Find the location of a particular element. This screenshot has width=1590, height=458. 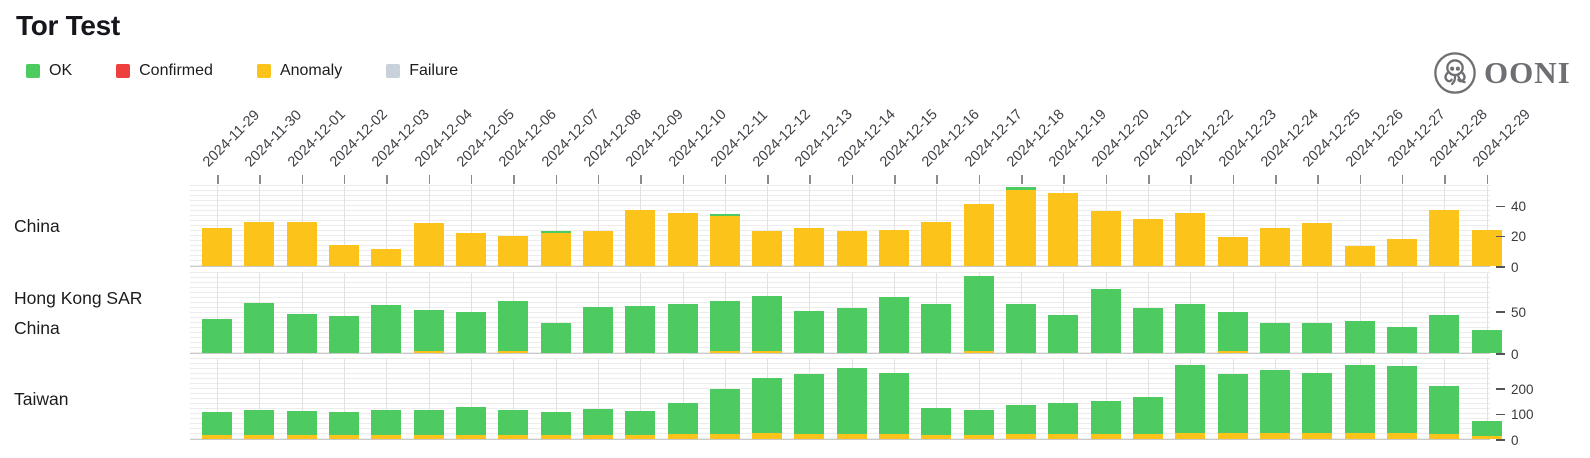

ooni-logo: OONI is located at coordinates (1501, 73).